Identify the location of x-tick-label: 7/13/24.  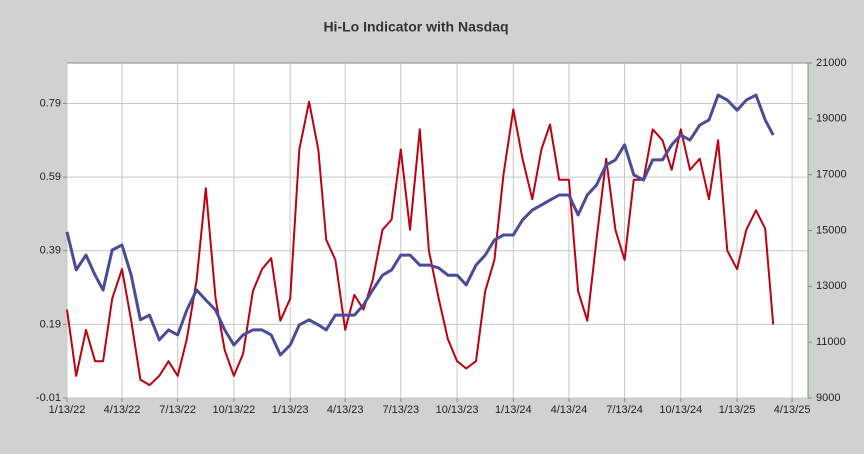
(624, 410).